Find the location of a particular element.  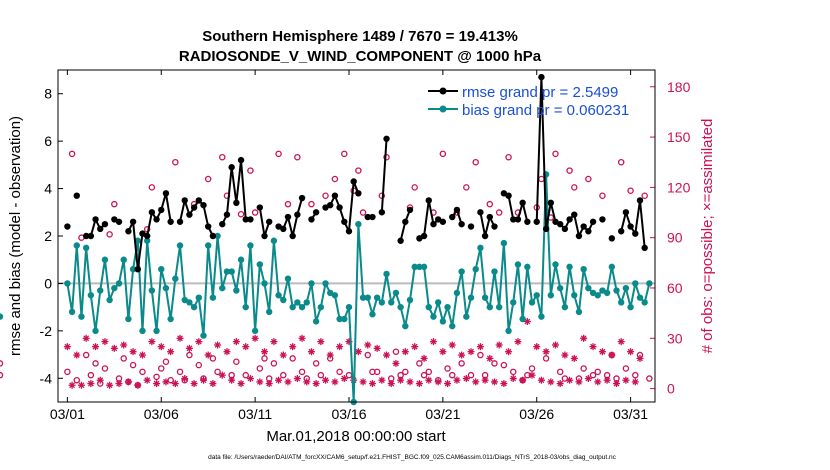

x-tick-label: 03/26 is located at coordinates (536, 414).